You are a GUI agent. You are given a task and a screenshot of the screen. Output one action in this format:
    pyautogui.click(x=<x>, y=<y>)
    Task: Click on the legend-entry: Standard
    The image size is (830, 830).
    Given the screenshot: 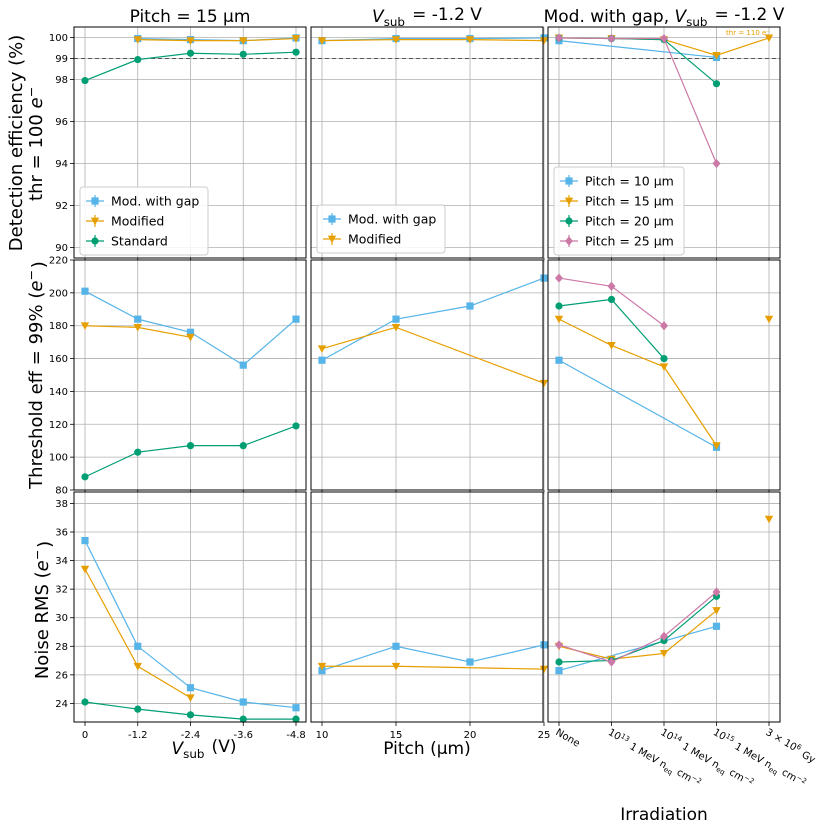 What is the action you would take?
    pyautogui.click(x=127, y=241)
    